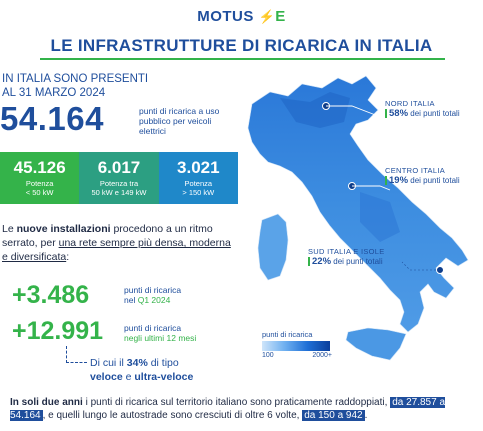 The height and width of the screenshot is (431, 483). What do you see at coordinates (68, 257) in the screenshot?
I see `para-text: :` at bounding box center [68, 257].